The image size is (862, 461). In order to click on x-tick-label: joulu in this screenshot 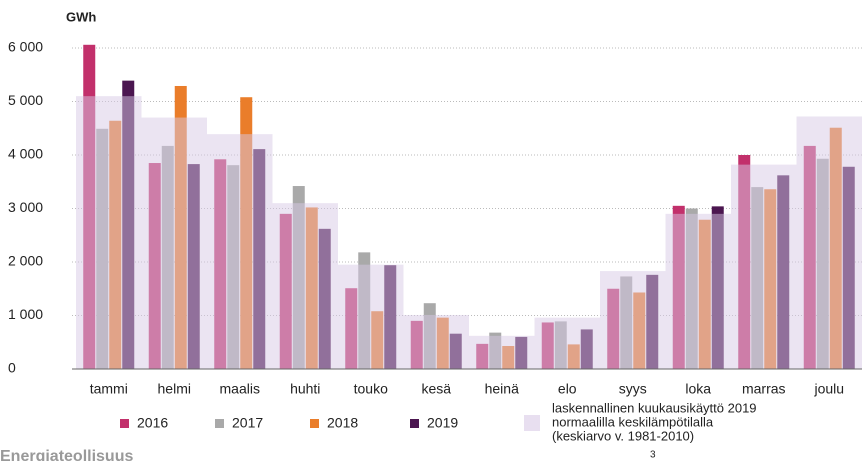, I will do `click(828, 389)`.